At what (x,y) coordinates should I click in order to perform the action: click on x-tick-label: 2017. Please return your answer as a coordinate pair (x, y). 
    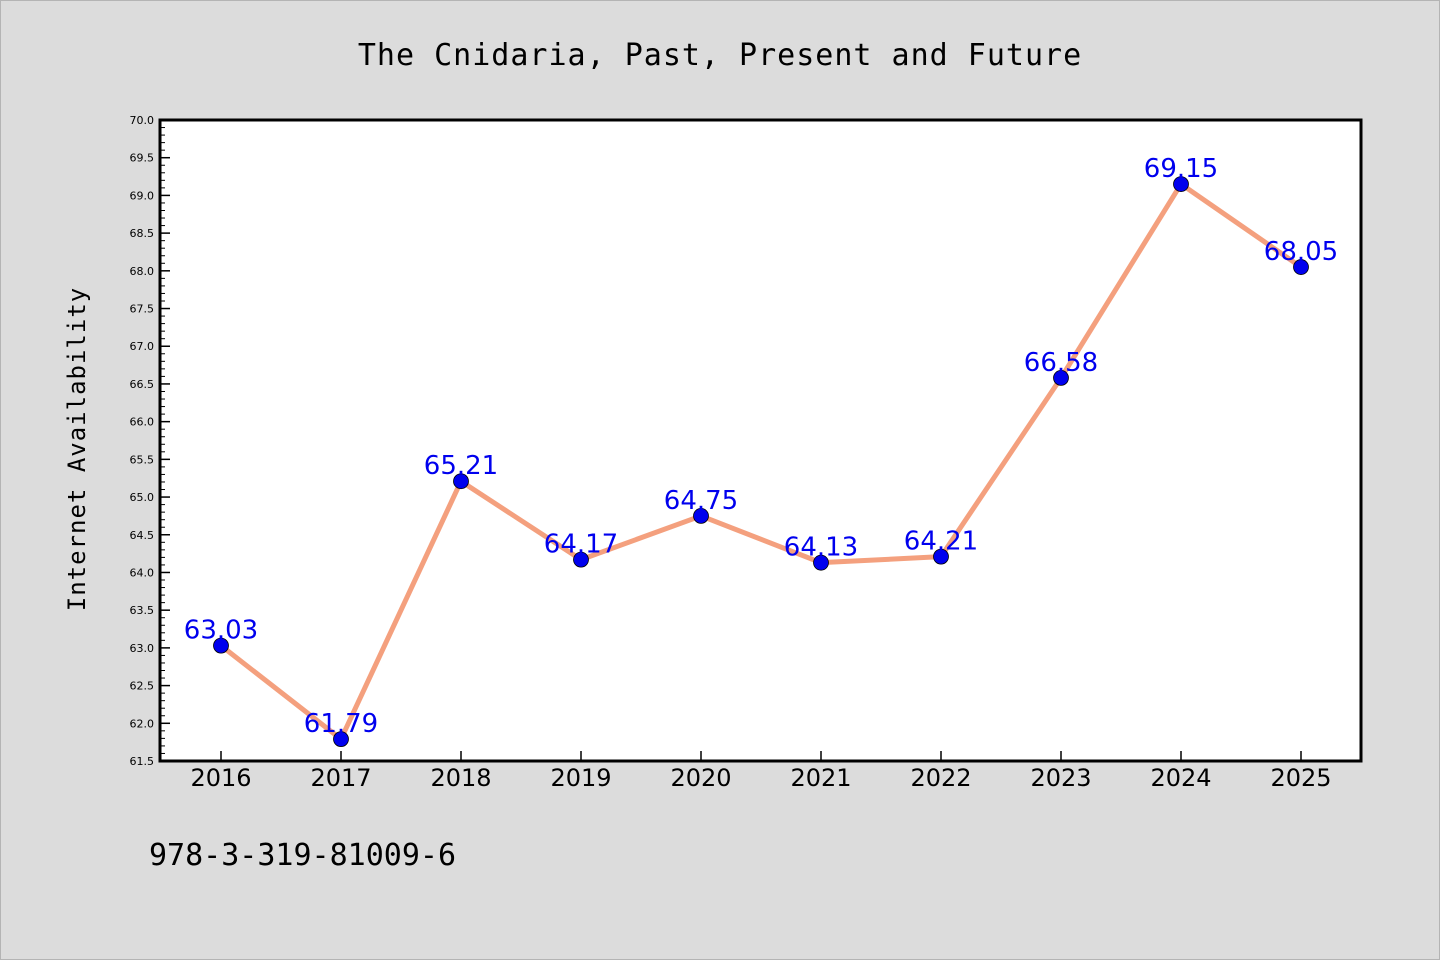
    Looking at the image, I should click on (340, 778).